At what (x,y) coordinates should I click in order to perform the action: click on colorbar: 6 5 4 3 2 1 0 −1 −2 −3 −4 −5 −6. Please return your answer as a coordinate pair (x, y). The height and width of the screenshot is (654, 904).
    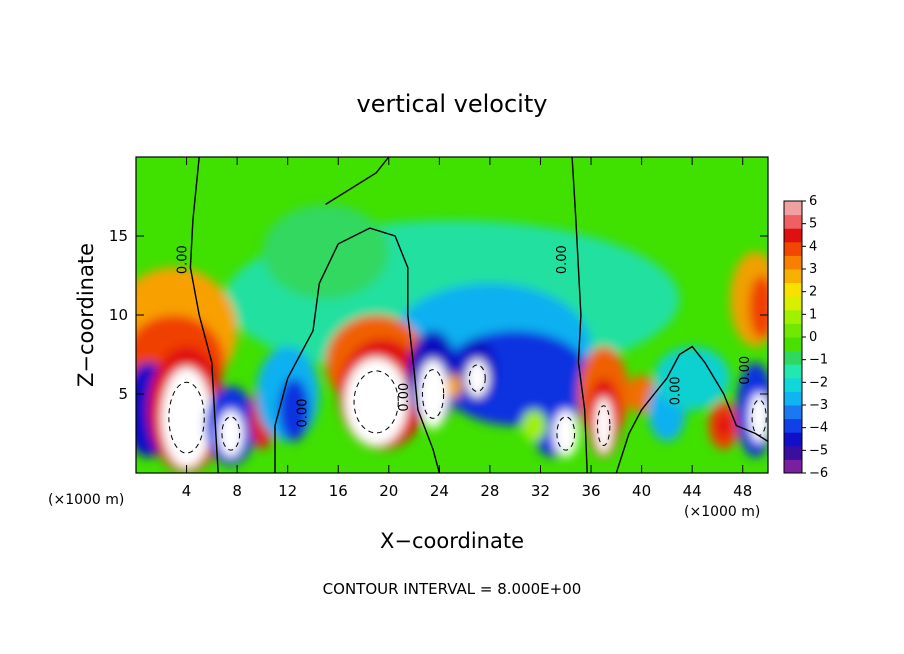
    Looking at the image, I should click on (805, 337).